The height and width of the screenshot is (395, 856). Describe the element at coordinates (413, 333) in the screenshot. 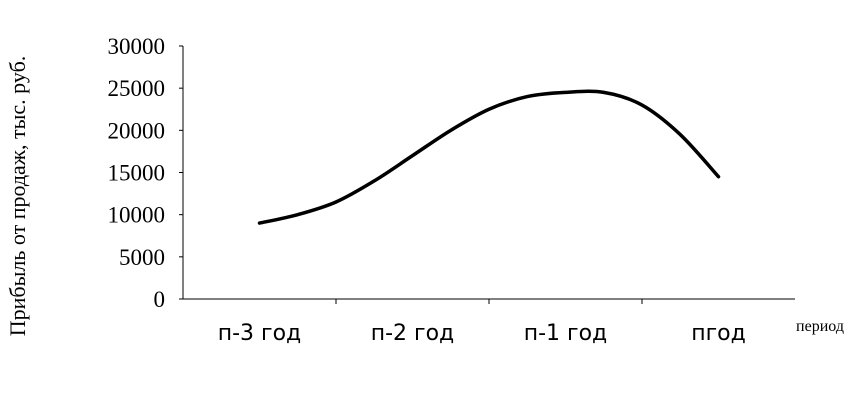

I see `x-tick-label: п-2 год` at that location.